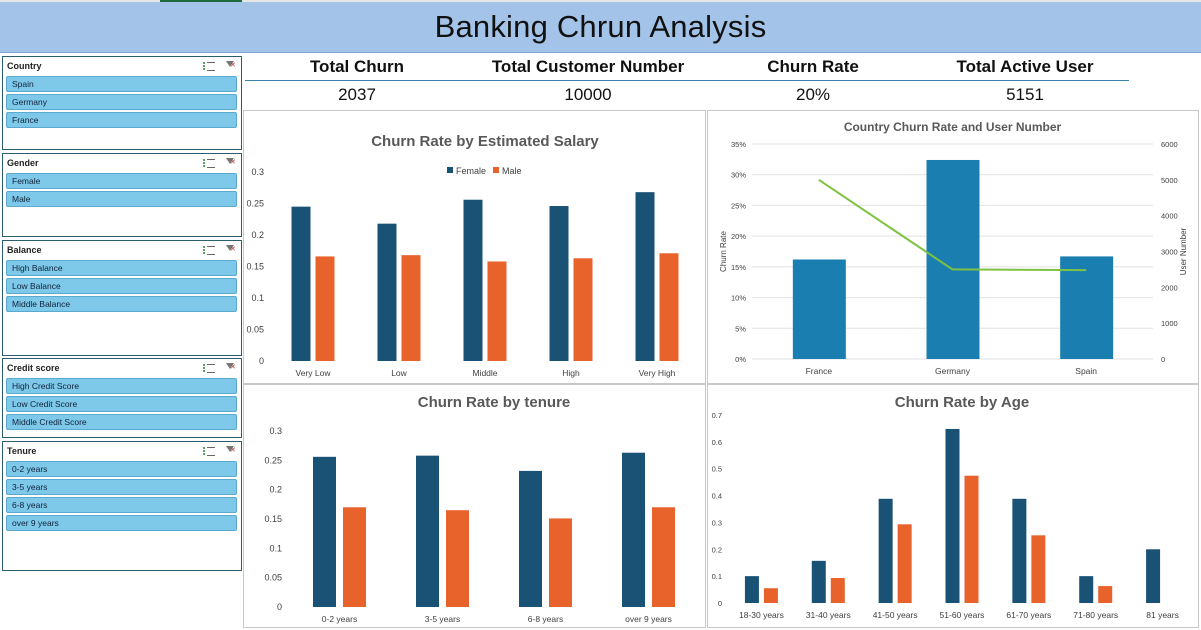 This screenshot has height=630, width=1201. What do you see at coordinates (571, 373) in the screenshot?
I see `x-tick-label: High` at bounding box center [571, 373].